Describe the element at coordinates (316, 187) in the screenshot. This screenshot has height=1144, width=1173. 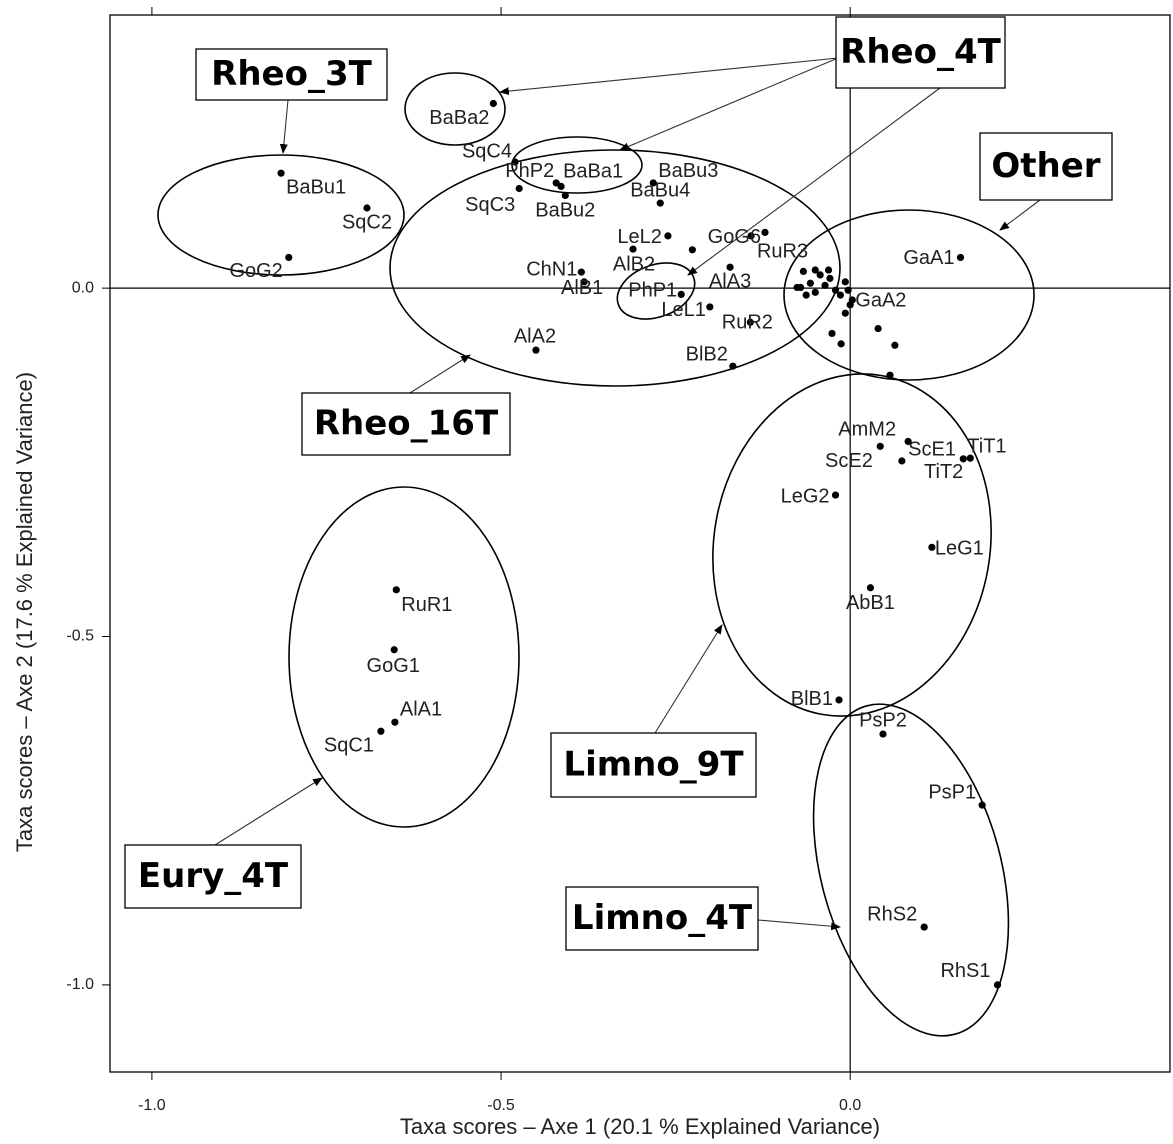
I see `point-label: BaBu1` at that location.